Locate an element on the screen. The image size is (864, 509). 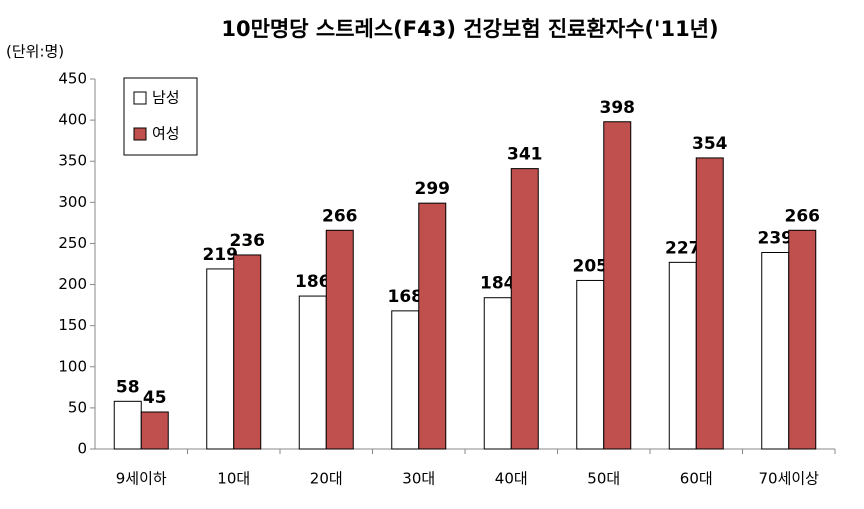
y-axis-label: (단위:명) is located at coordinates (35, 52).